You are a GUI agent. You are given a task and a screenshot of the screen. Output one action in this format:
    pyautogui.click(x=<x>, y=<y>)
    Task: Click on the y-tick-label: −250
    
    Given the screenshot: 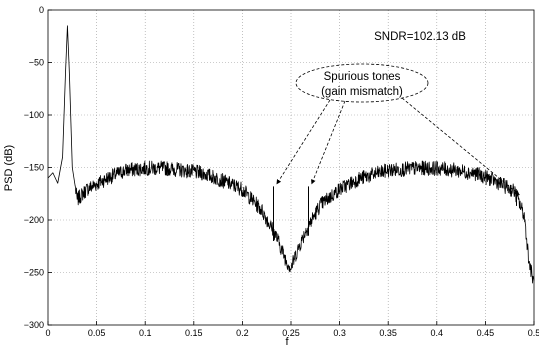 What is the action you would take?
    pyautogui.click(x=34, y=273)
    